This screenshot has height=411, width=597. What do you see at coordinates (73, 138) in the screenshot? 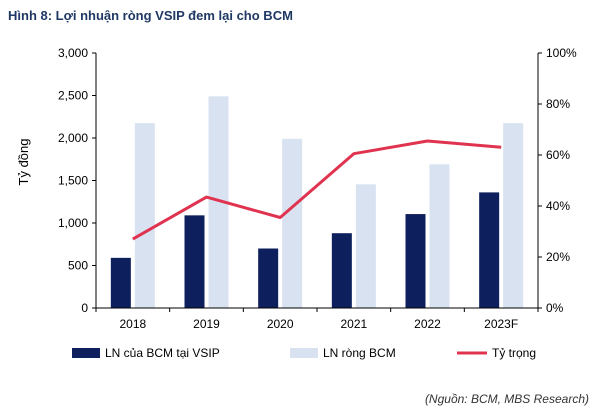
I see `left-tick-label: 2,000` at bounding box center [73, 138].